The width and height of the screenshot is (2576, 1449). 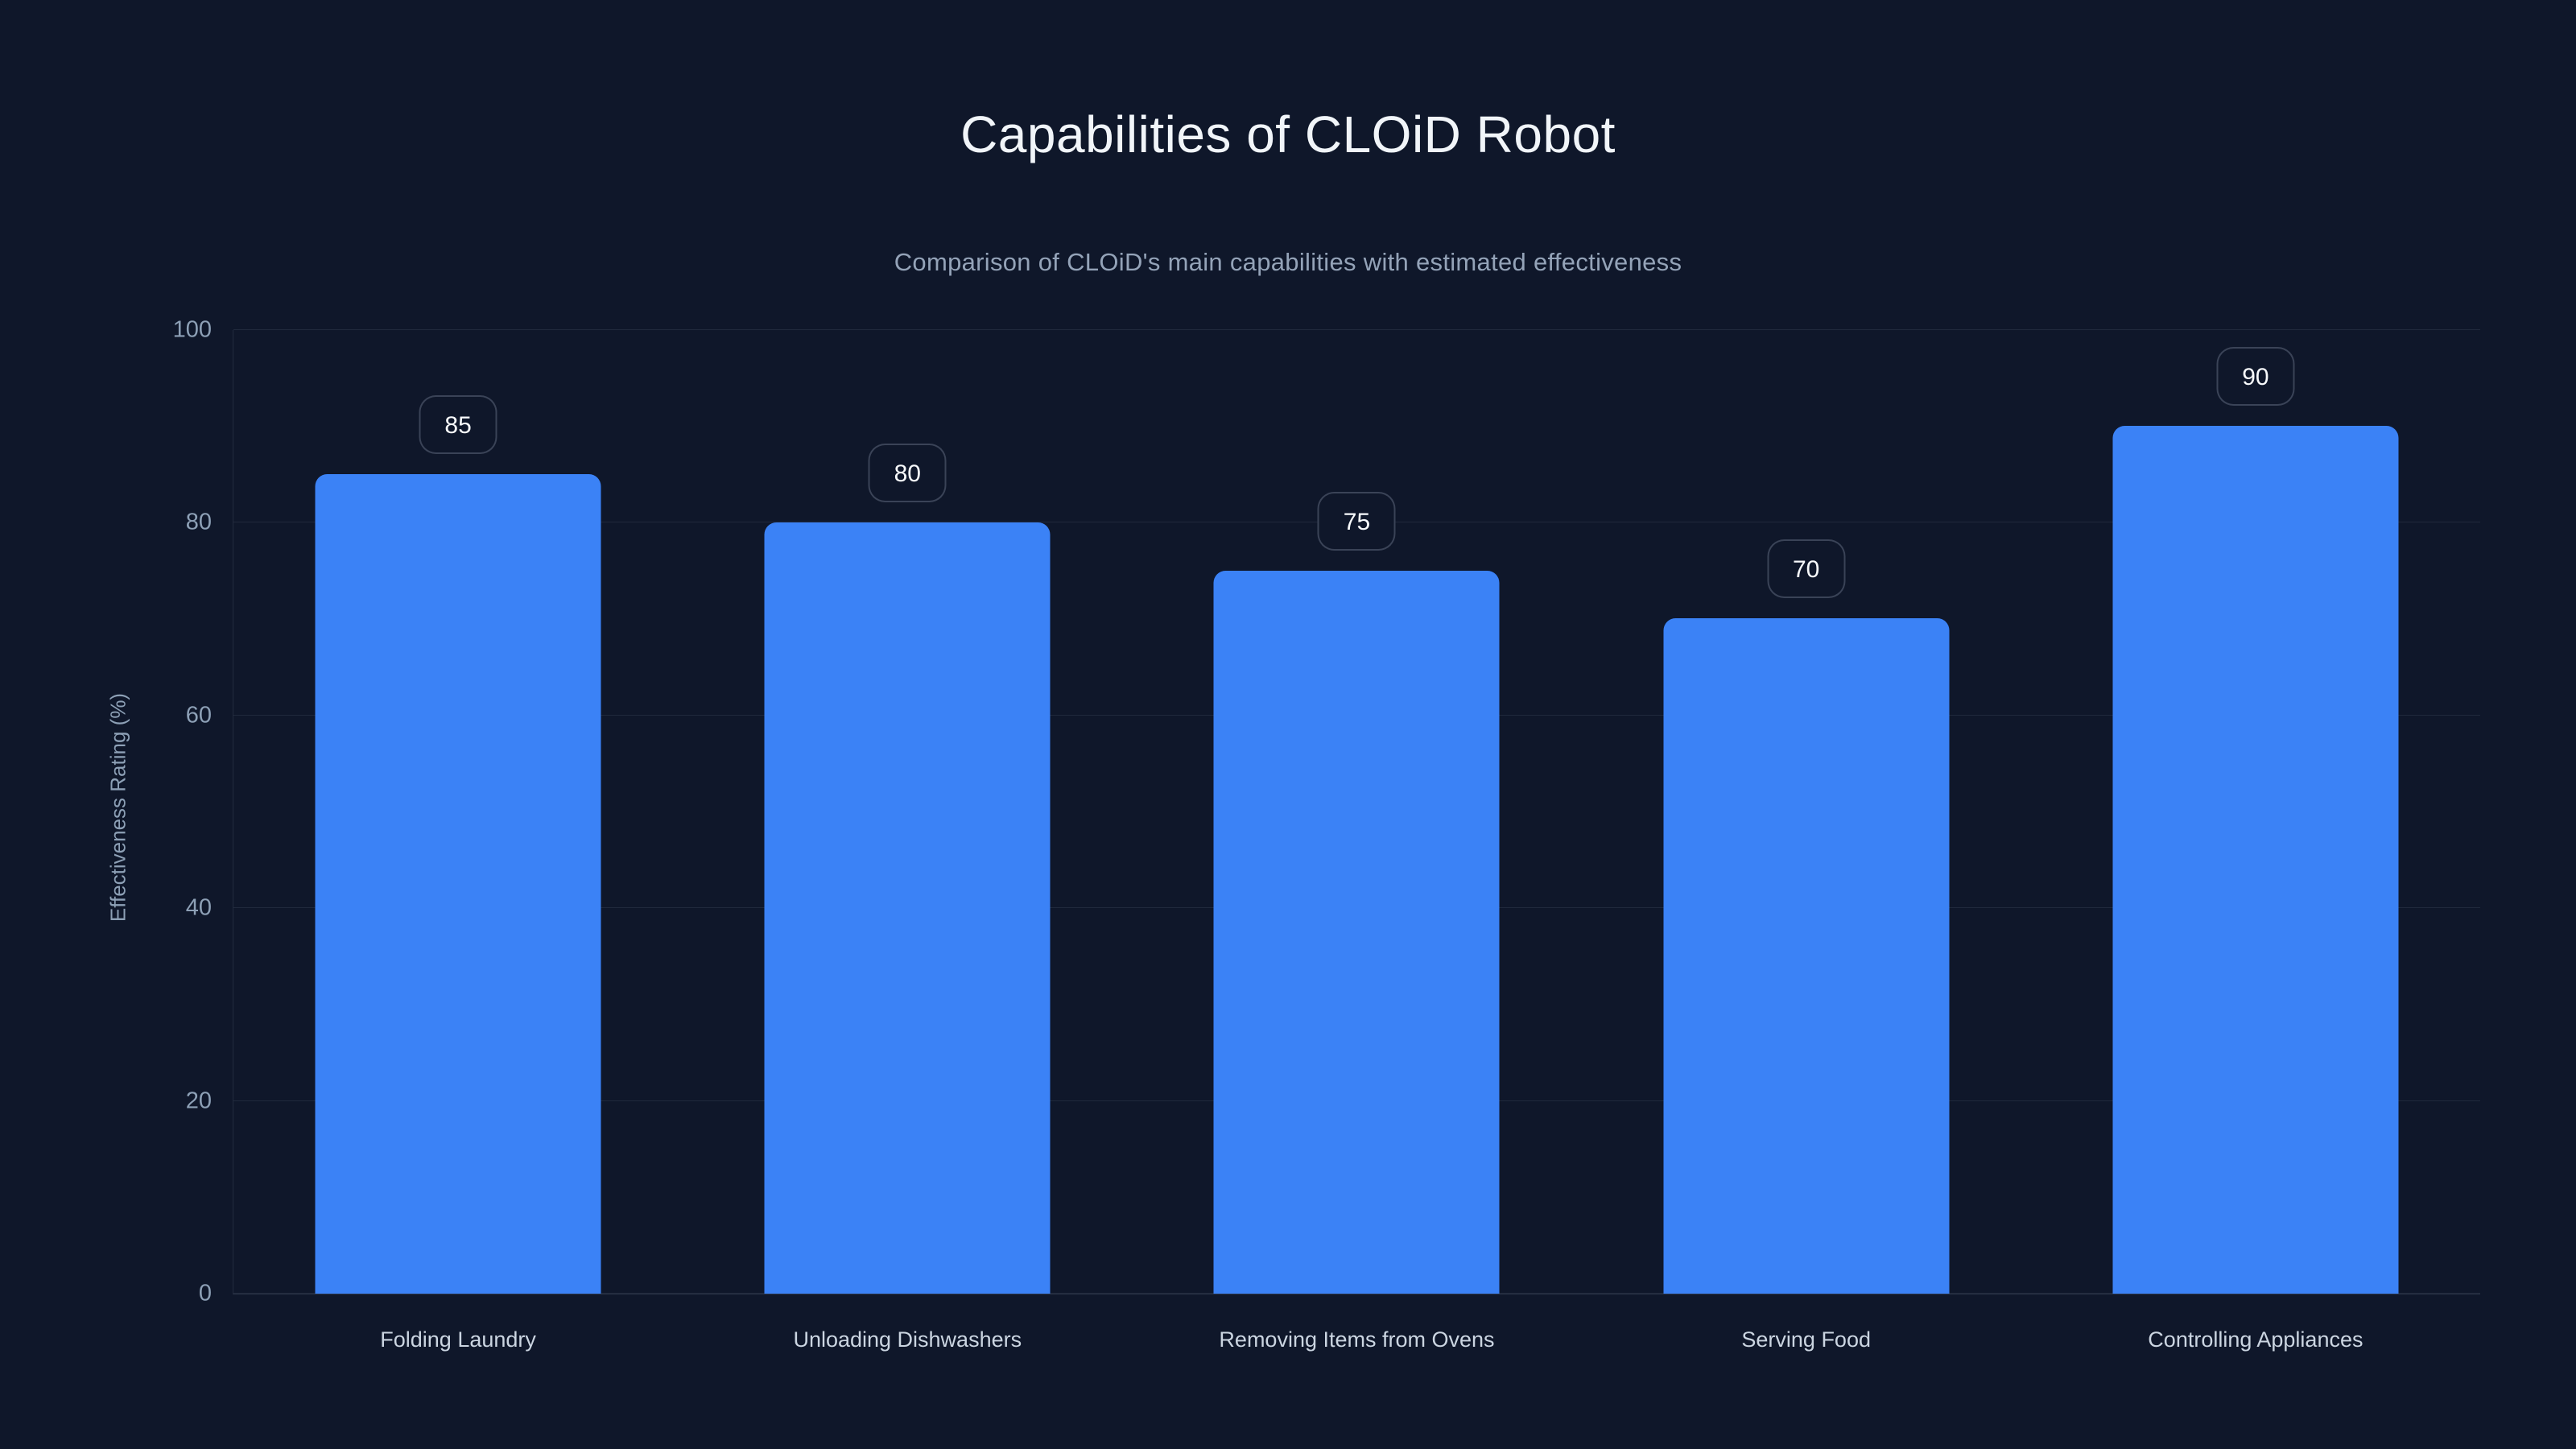 What do you see at coordinates (1288, 134) in the screenshot?
I see `chart-title: Capabilities of CLOiD Robot` at bounding box center [1288, 134].